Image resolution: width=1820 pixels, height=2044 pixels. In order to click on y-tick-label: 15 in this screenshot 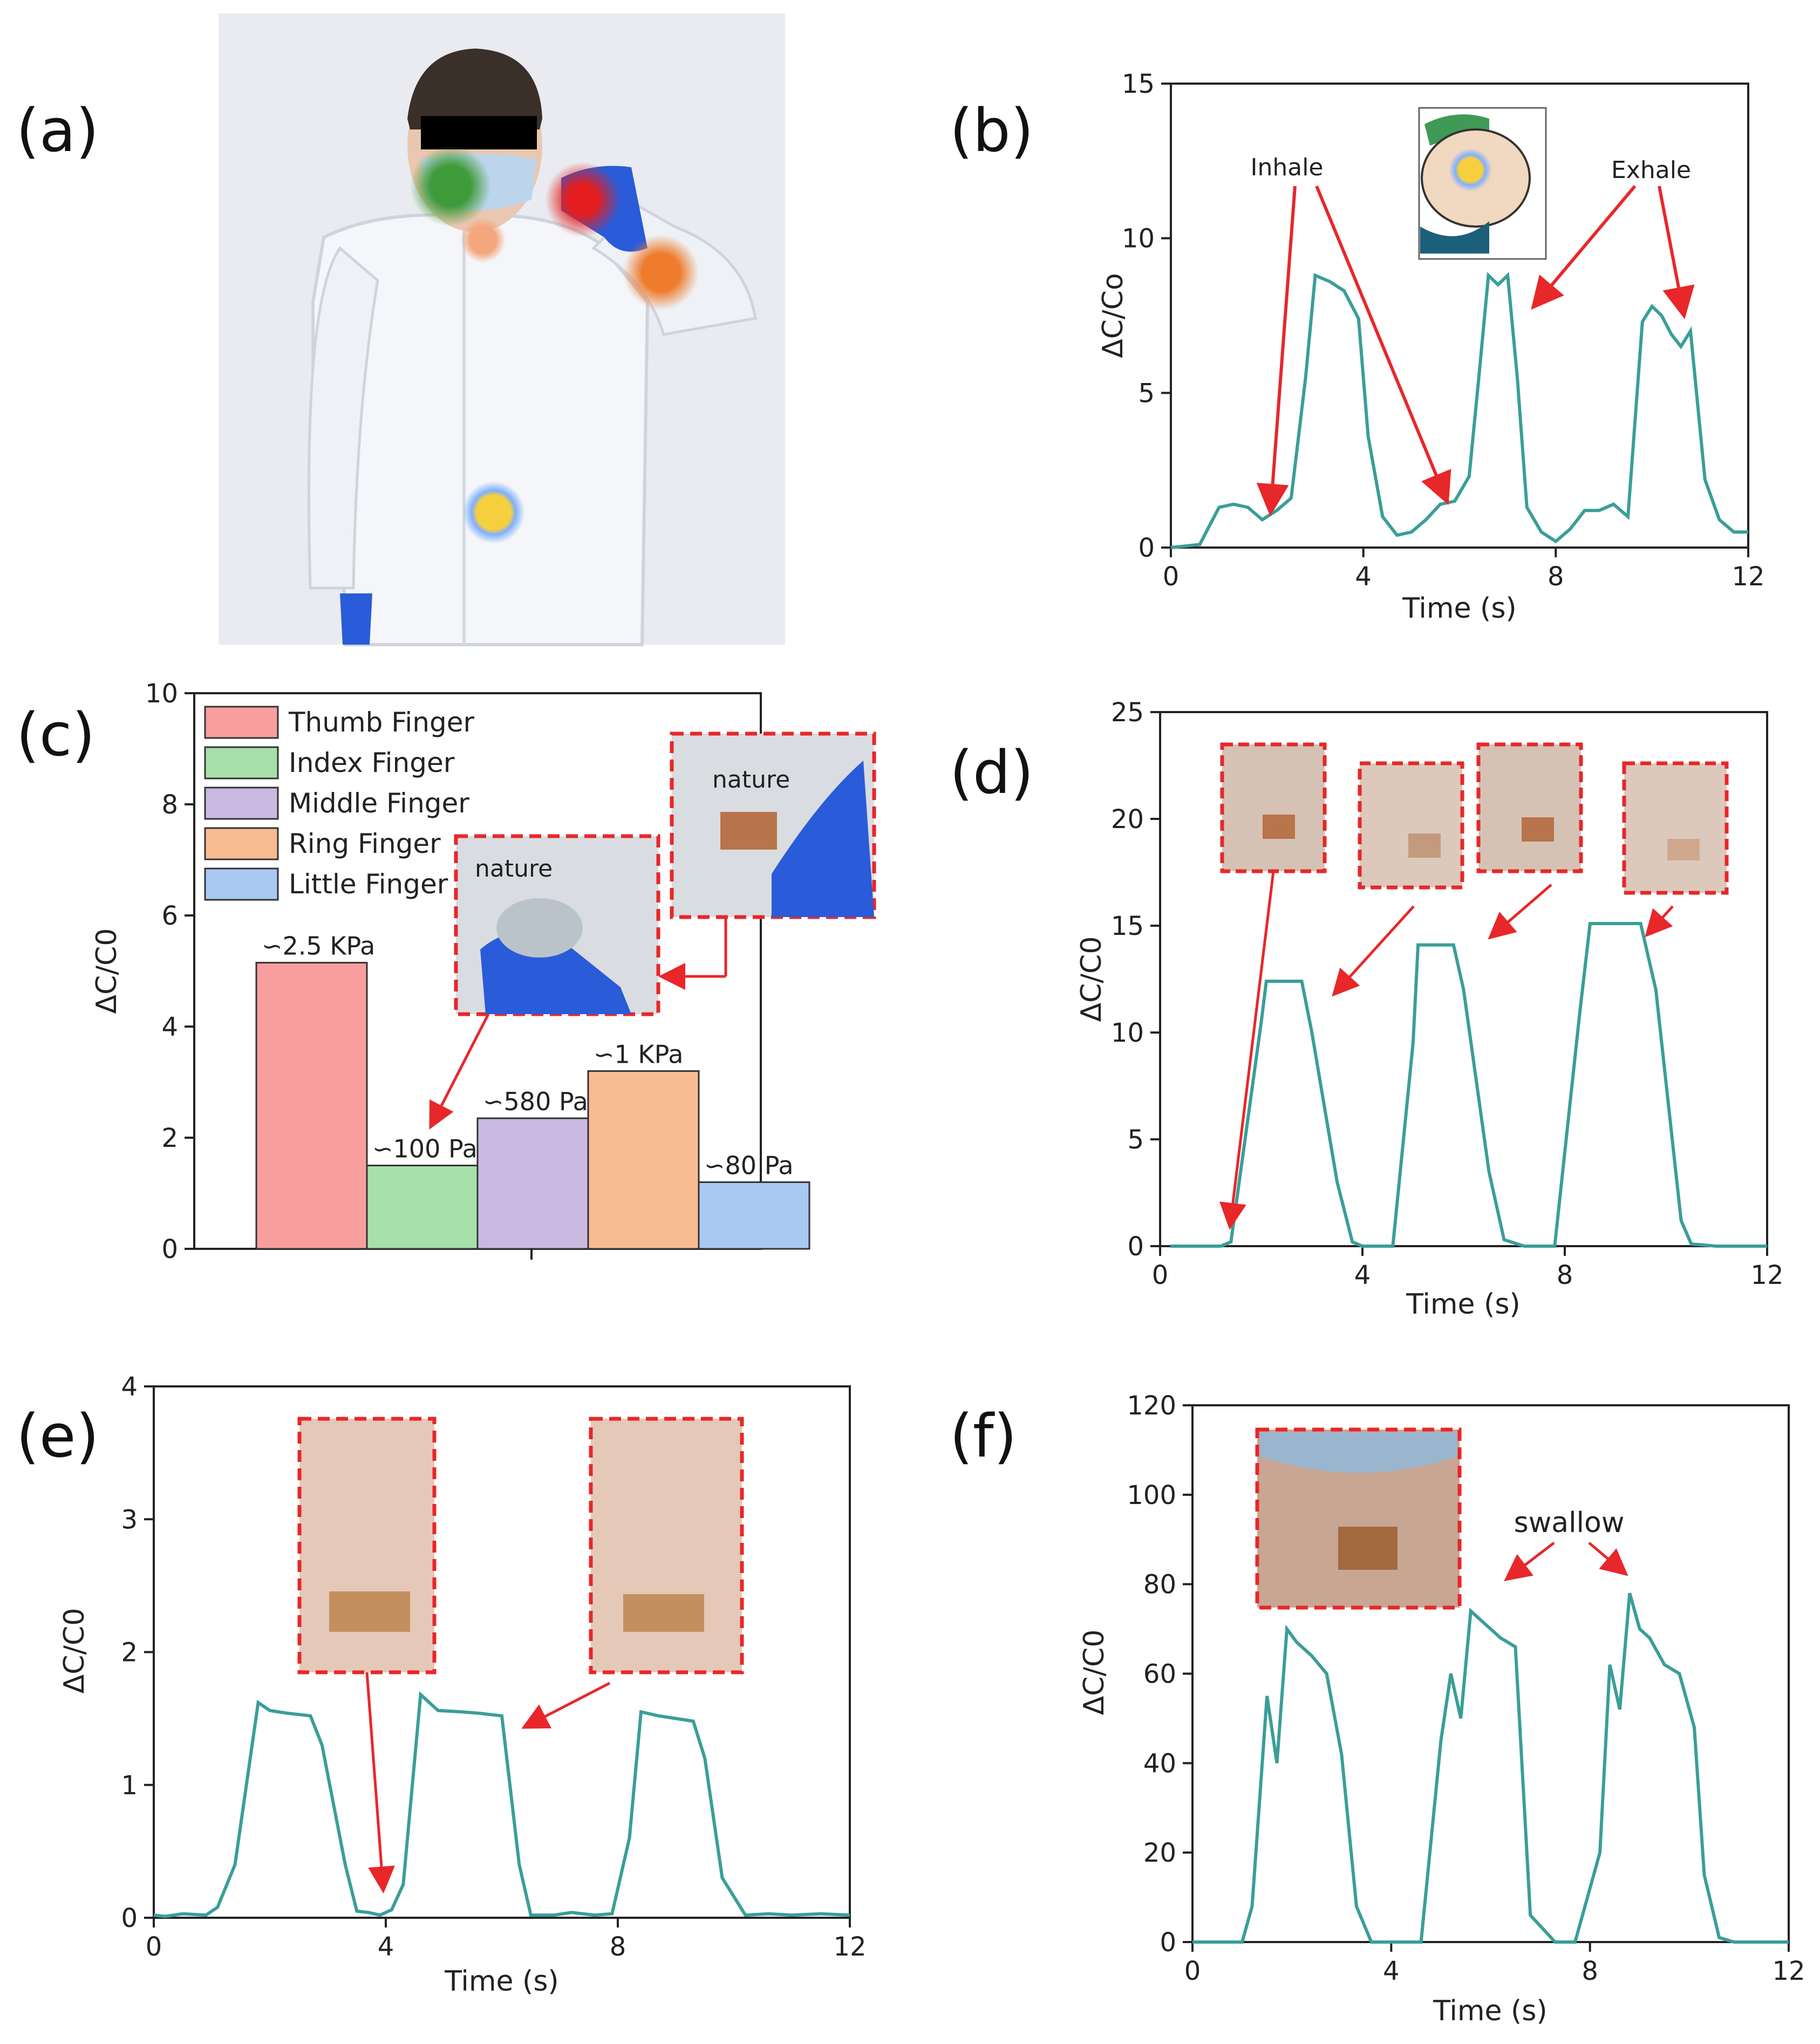, I will do `click(1127, 926)`.